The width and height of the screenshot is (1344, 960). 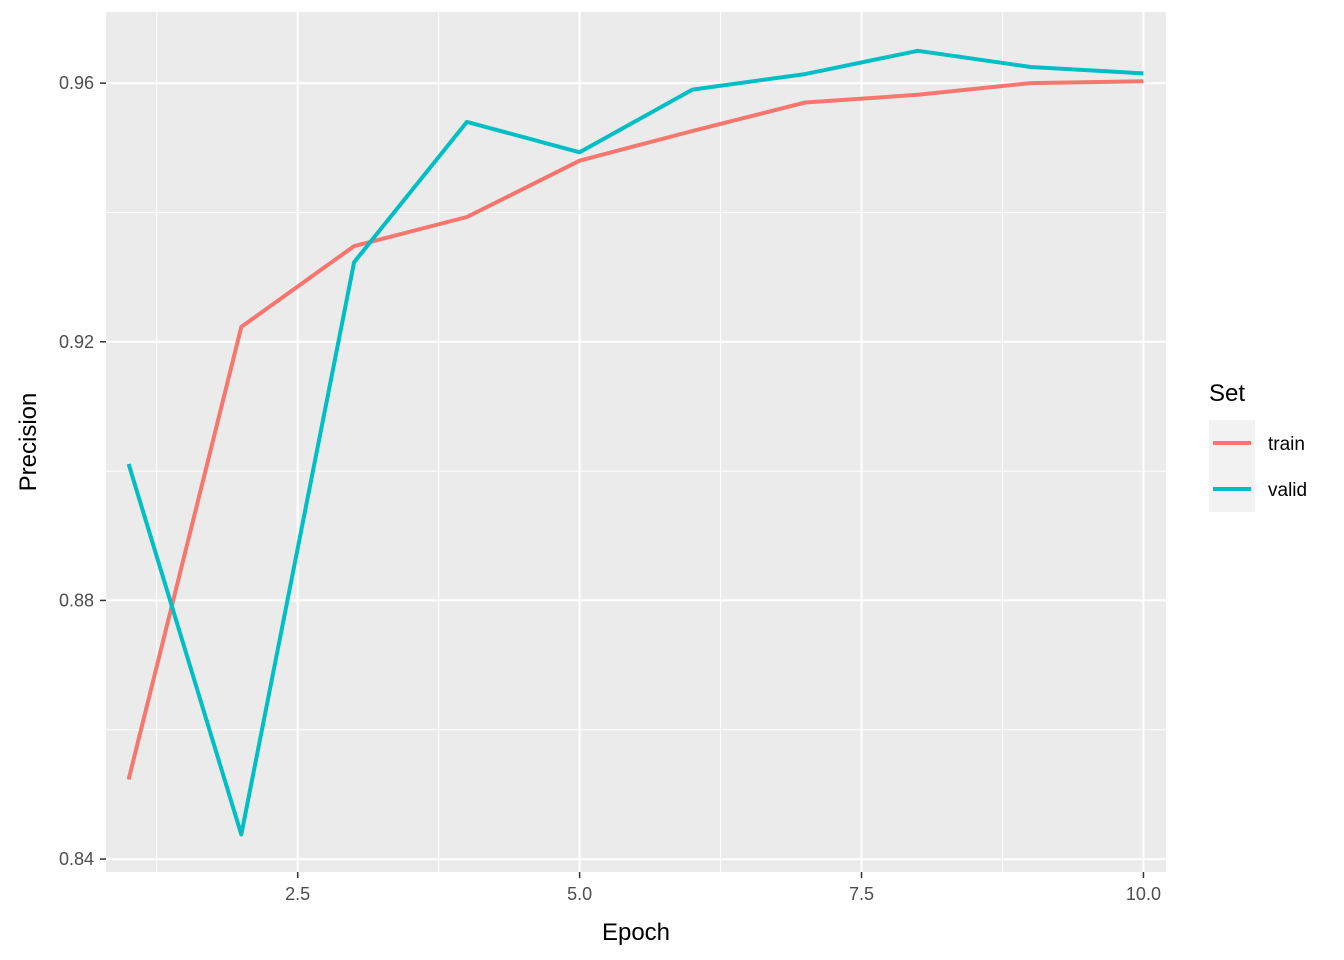 What do you see at coordinates (1286, 444) in the screenshot?
I see `legend-label-train: train` at bounding box center [1286, 444].